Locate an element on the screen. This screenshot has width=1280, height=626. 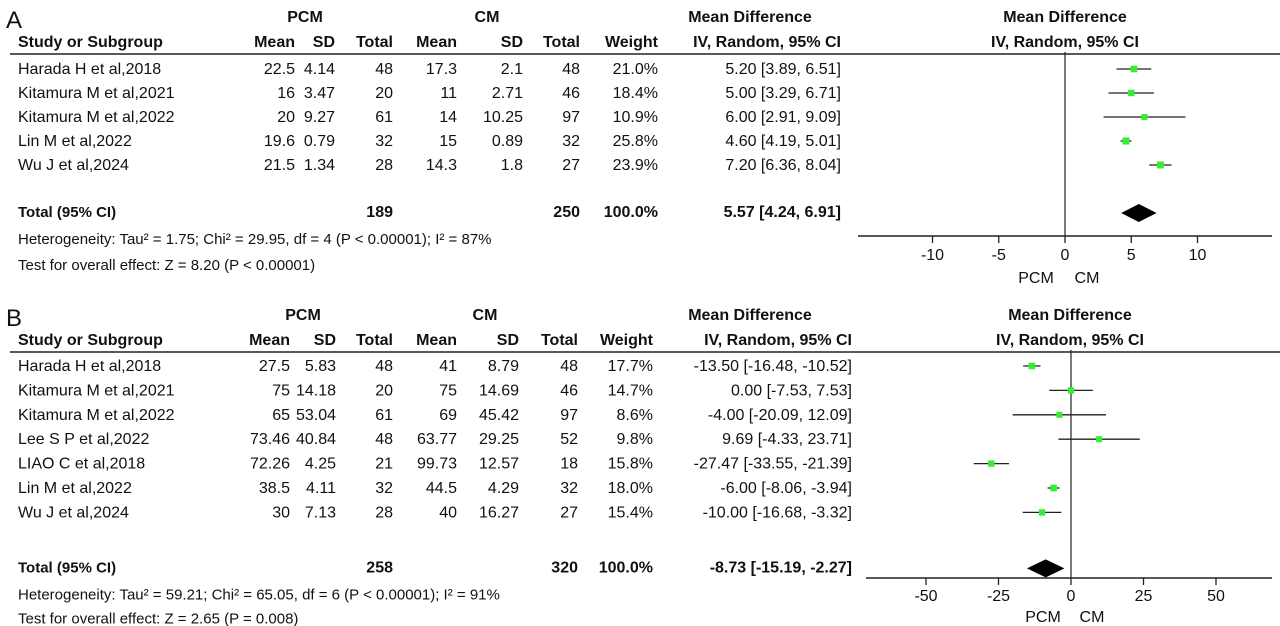
plot-method-header: IV, Random, 95% CI is located at coordinates (1070, 340).